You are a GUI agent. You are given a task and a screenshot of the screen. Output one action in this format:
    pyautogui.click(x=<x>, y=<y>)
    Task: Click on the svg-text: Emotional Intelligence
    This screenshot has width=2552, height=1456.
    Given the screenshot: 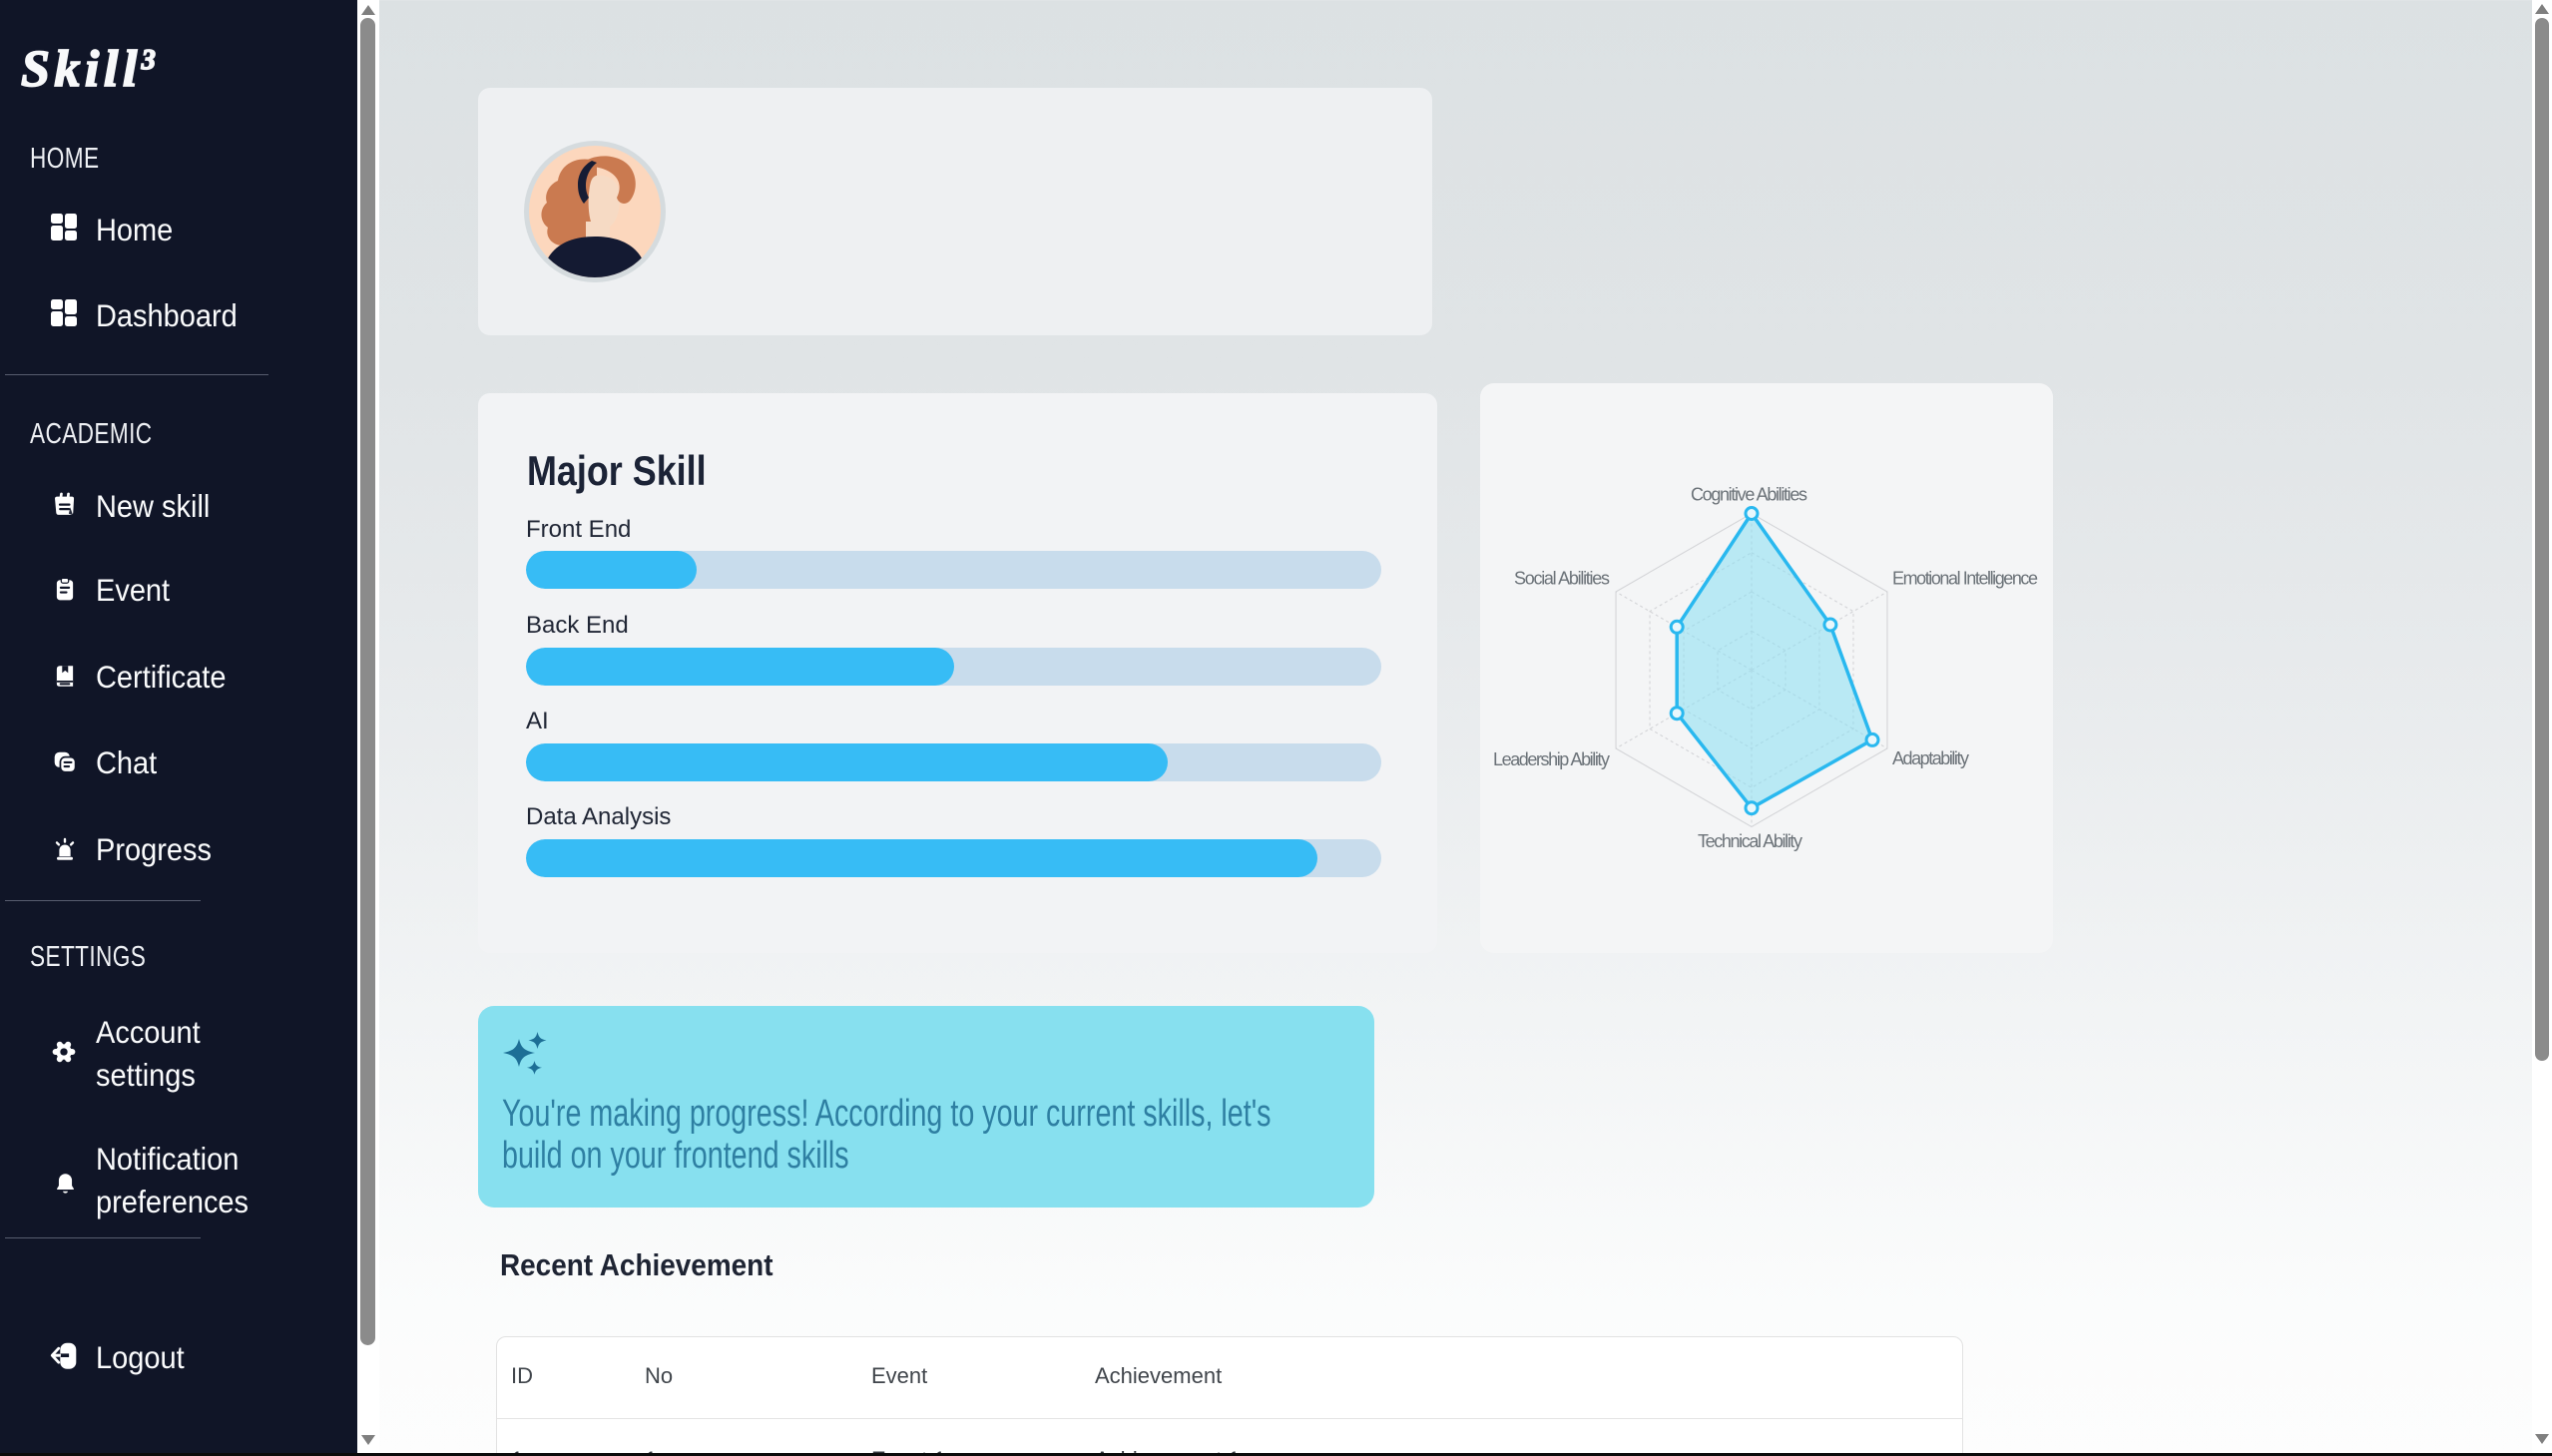 What is the action you would take?
    pyautogui.click(x=1965, y=579)
    